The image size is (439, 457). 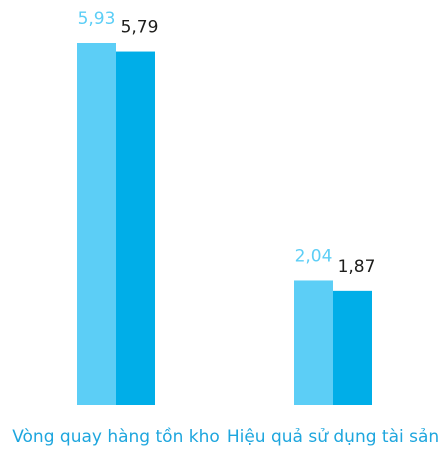 I want to click on value-label: 2,04, so click(x=314, y=256).